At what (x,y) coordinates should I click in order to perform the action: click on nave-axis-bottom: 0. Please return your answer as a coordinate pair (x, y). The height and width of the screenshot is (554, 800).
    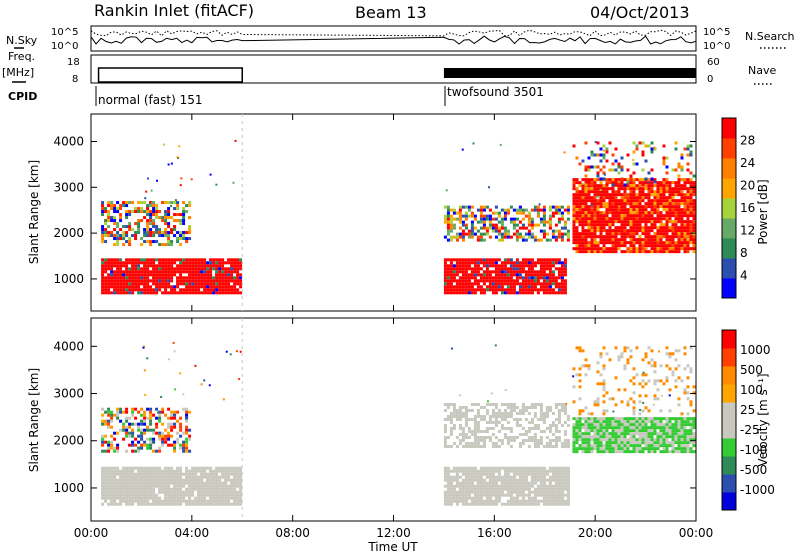
    Looking at the image, I should click on (710, 79).